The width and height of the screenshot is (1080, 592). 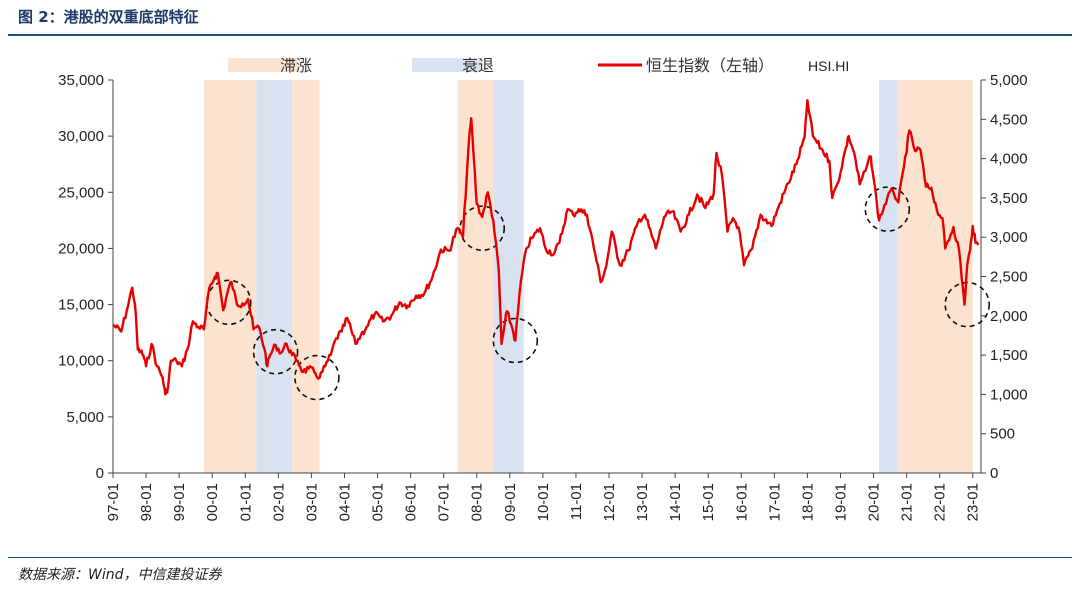 What do you see at coordinates (1009, 198) in the screenshot?
I see `y-tick-label-right: 3,500` at bounding box center [1009, 198].